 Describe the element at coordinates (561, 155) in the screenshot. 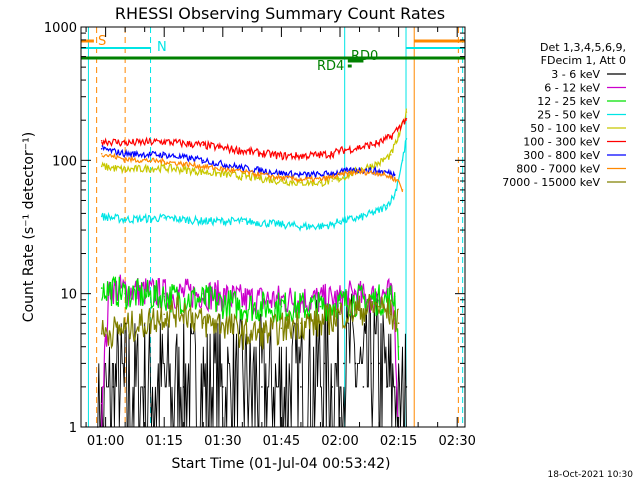

I see `legend-entry-label: 300 - 800 keV` at that location.